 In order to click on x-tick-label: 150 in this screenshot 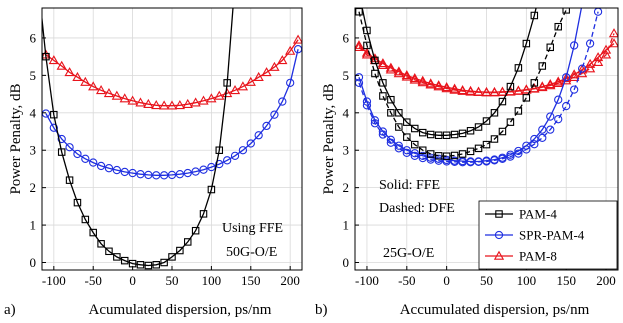, I will do `click(251, 280)`.